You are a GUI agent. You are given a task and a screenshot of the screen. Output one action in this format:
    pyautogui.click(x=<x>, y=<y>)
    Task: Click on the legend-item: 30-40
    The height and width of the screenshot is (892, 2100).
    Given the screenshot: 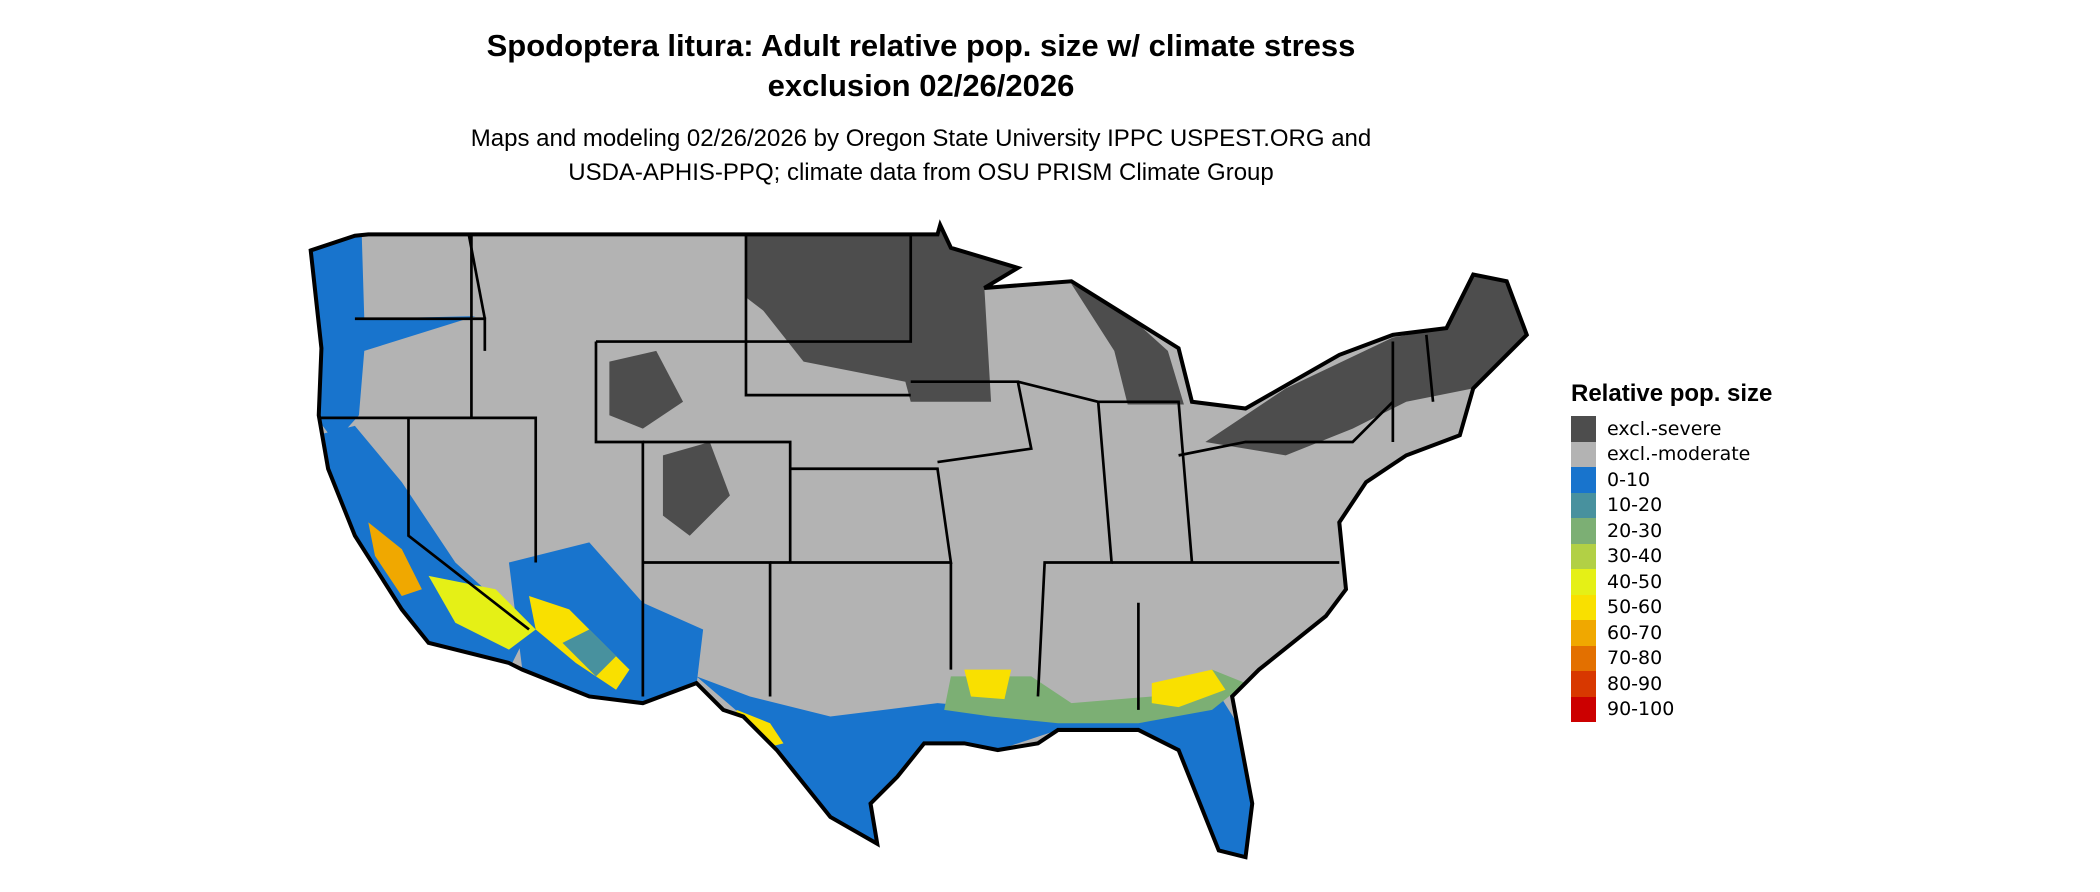 What is the action you would take?
    pyautogui.click(x=1671, y=556)
    